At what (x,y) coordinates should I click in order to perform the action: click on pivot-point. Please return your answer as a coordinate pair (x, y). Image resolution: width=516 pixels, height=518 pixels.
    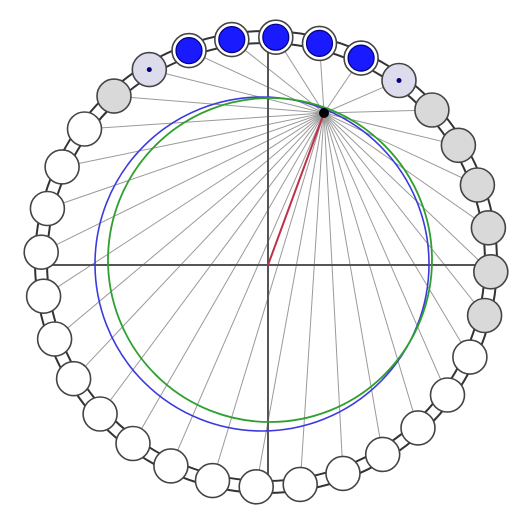
    Looking at the image, I should click on (324, 113).